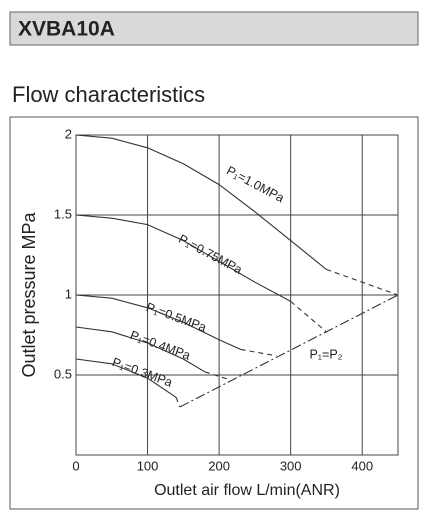 The image size is (428, 522). I want to click on curve-label: P₁=P₂, so click(325, 354).